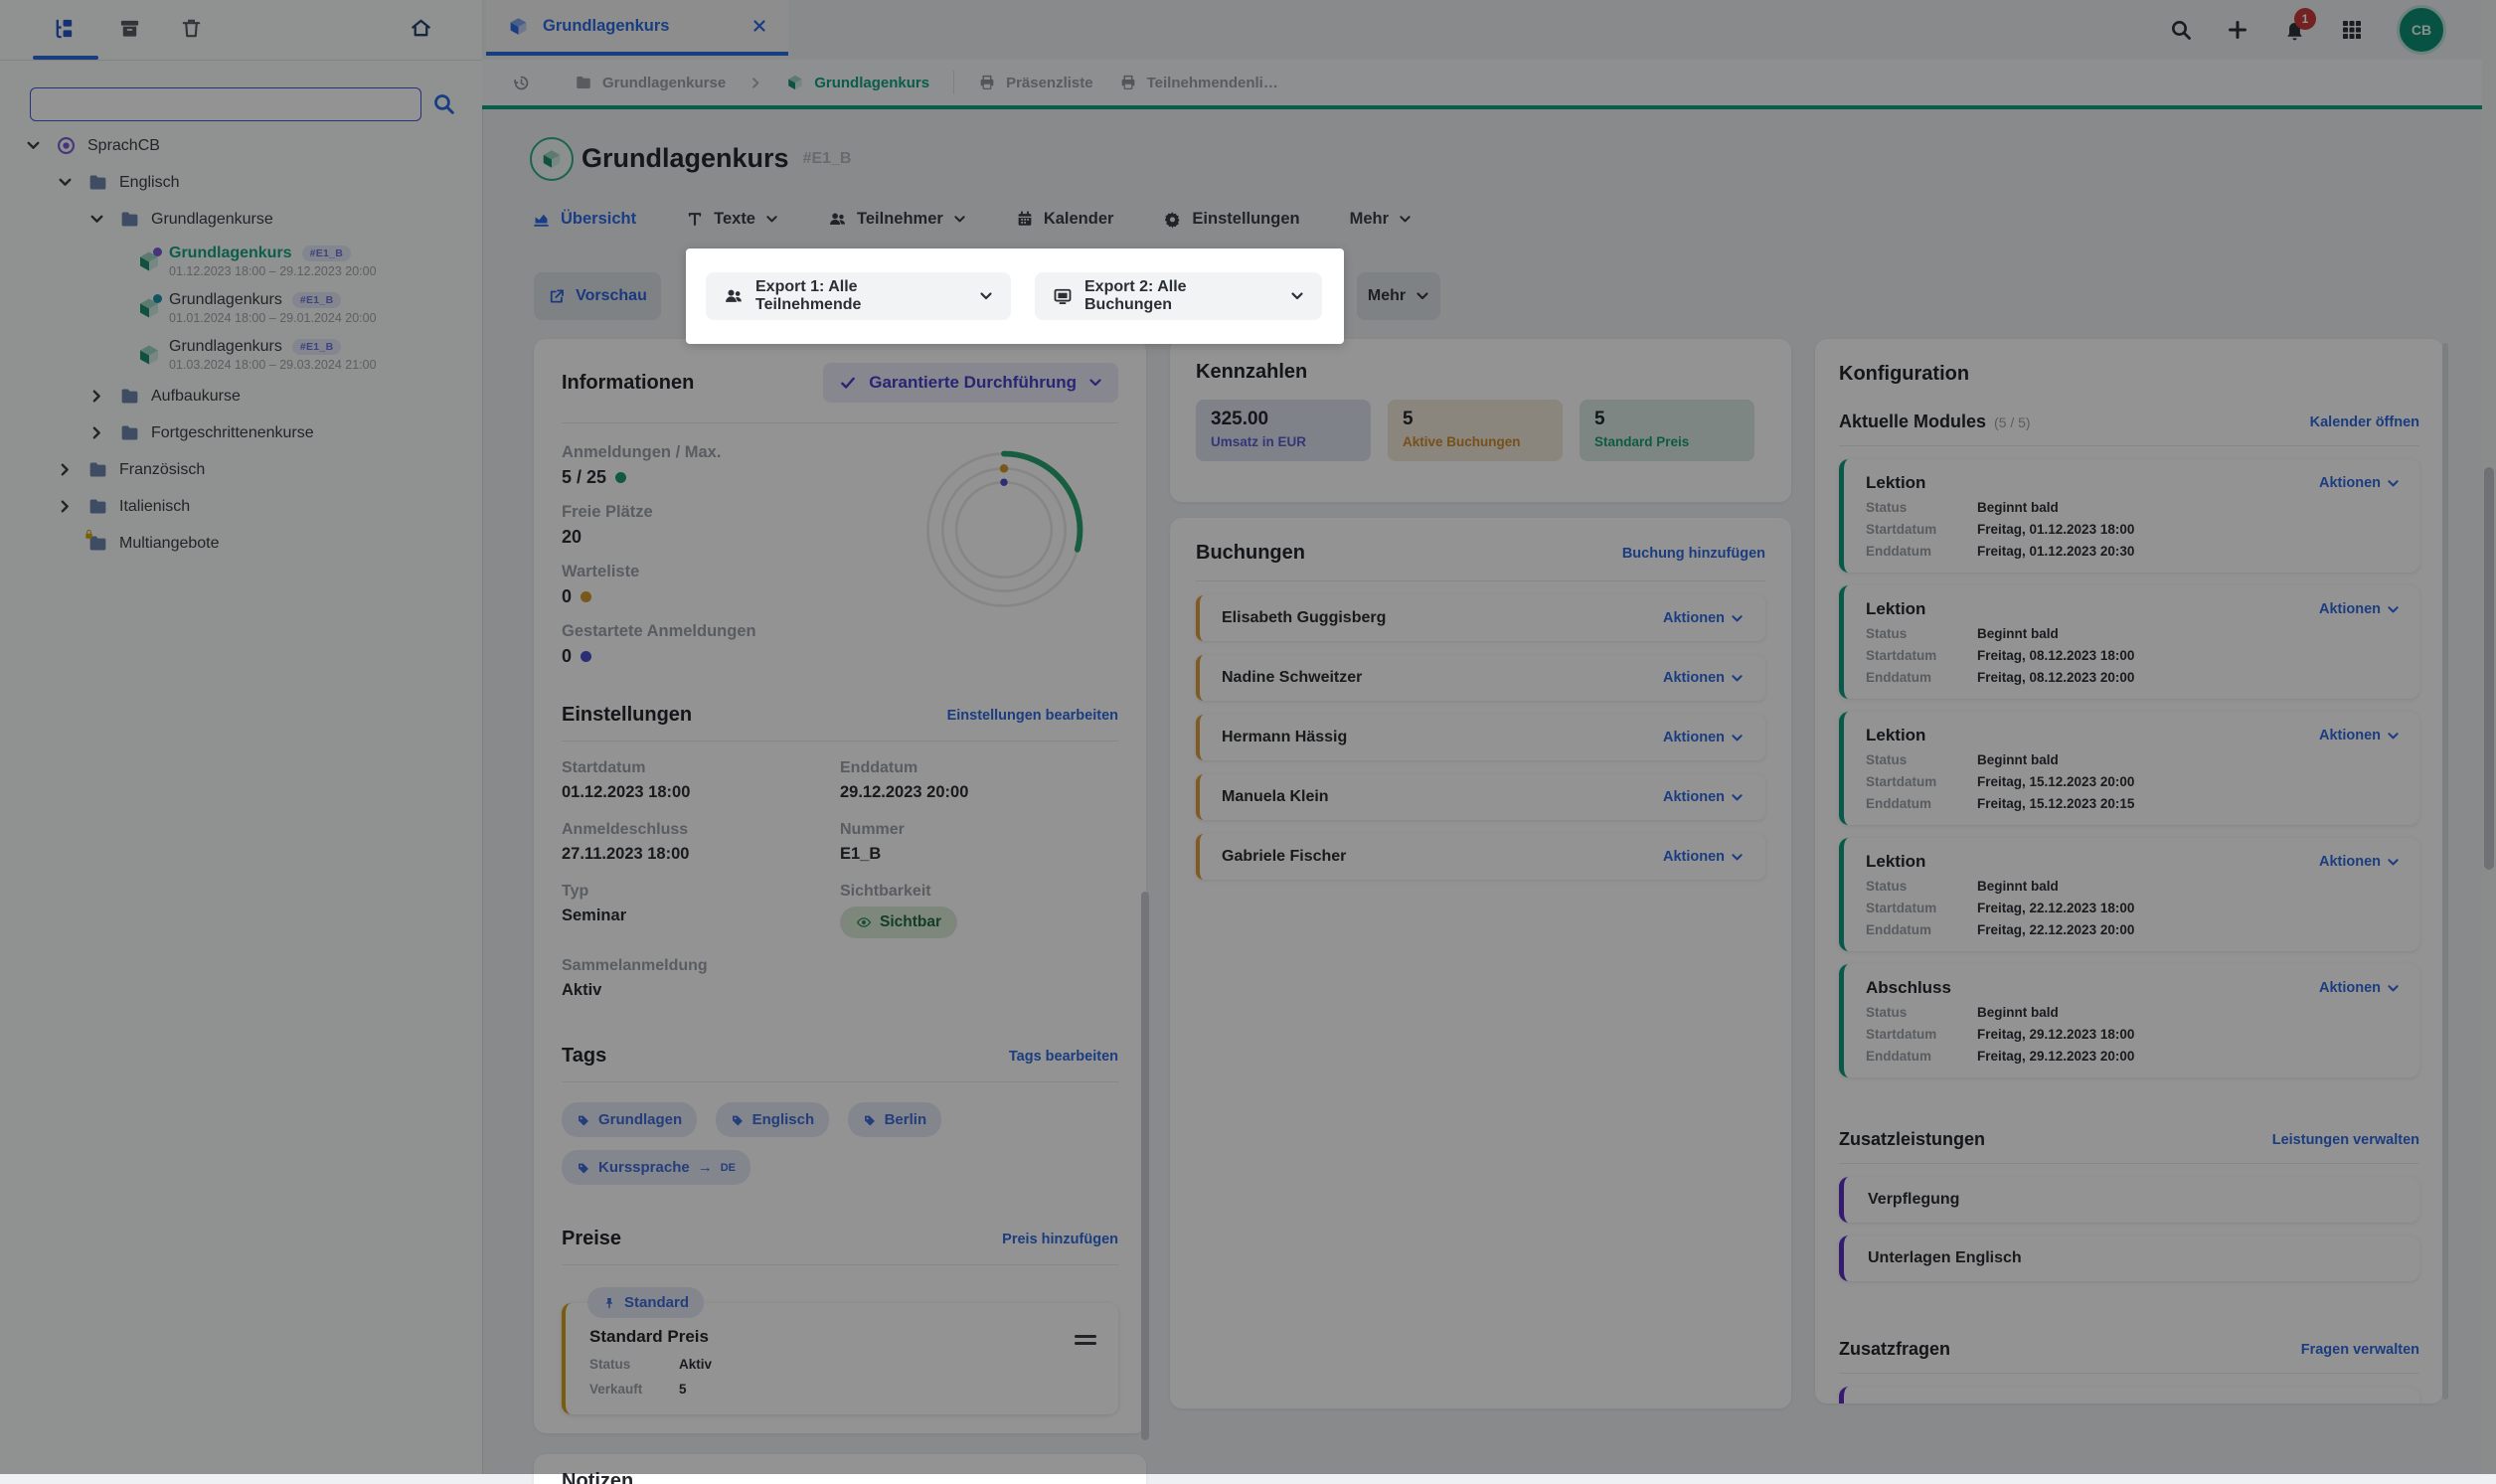  I want to click on manage-services-link: Leistungen verwalten, so click(2345, 1139).